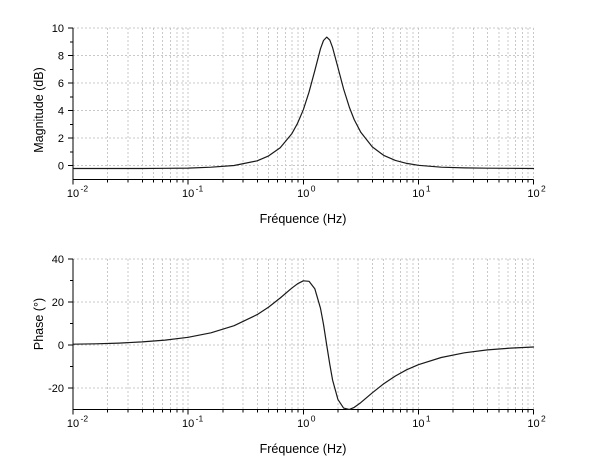  What do you see at coordinates (303, 449) in the screenshot?
I see `frequency-axis-title-bottom: Fréquence (Hz)` at bounding box center [303, 449].